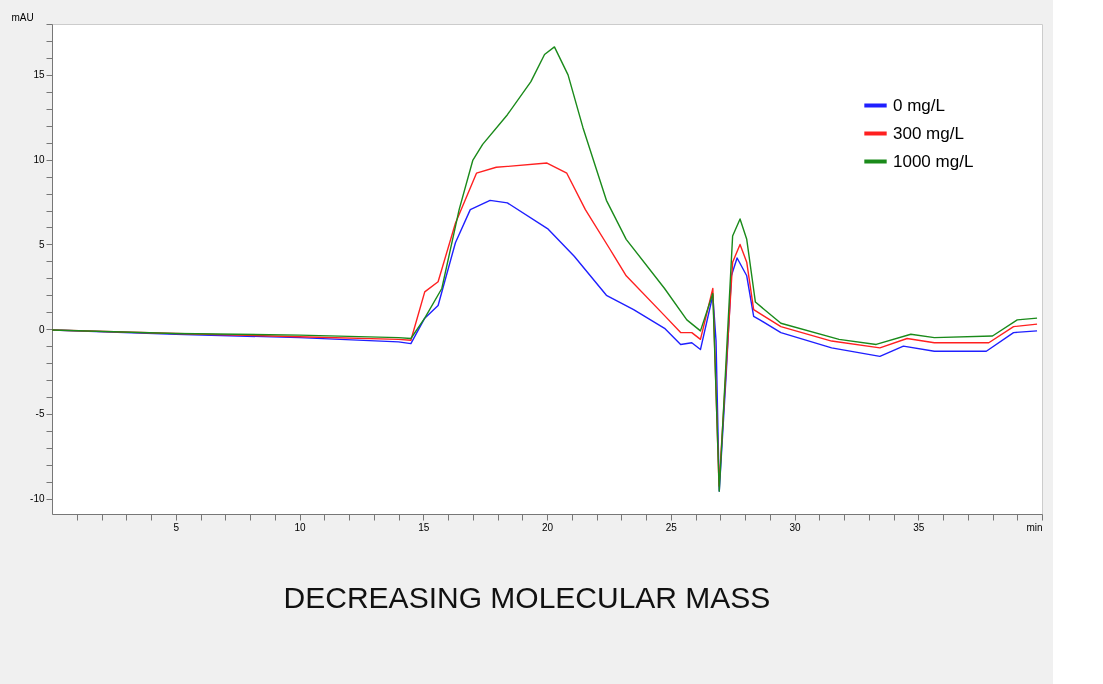 This screenshot has width=1103, height=684. I want to click on y-axis-title: mAU, so click(22, 17).